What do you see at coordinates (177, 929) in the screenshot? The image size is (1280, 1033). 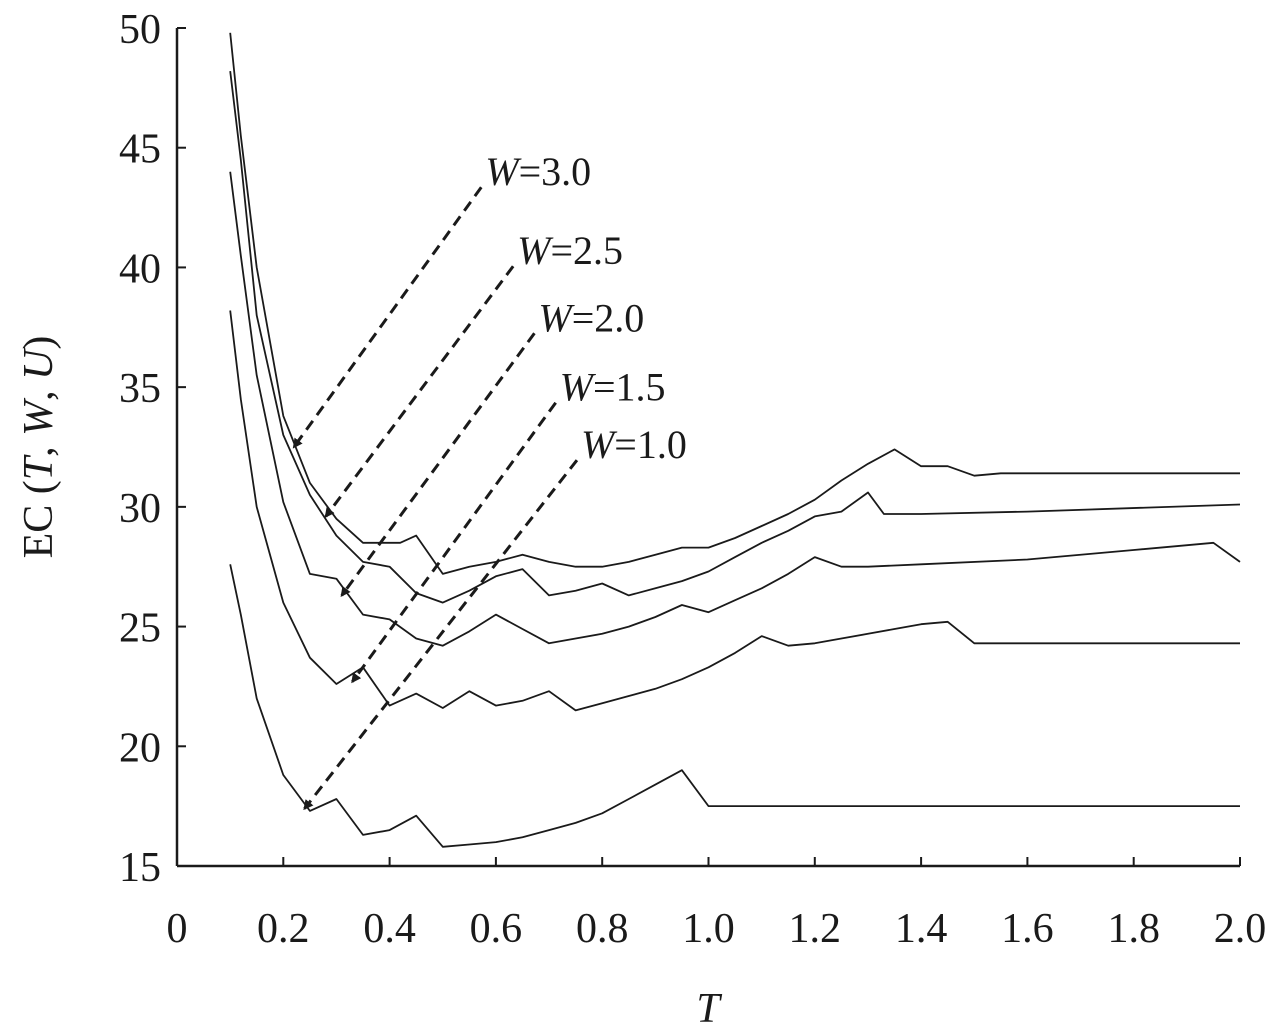 I see `x-tick-label: 0` at bounding box center [177, 929].